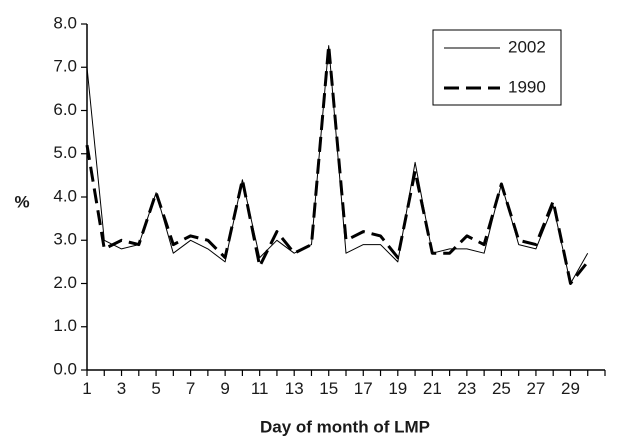 The image size is (622, 439). What do you see at coordinates (501, 388) in the screenshot?
I see `x-tick-label: 25` at bounding box center [501, 388].